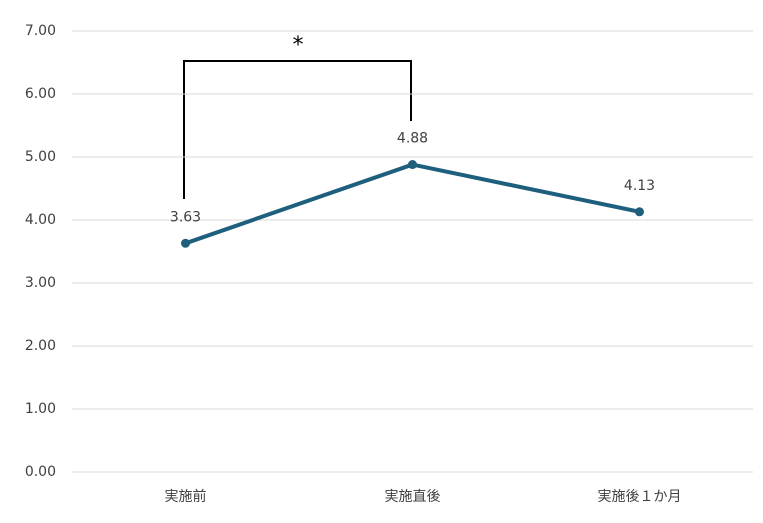 The image size is (763, 523). What do you see at coordinates (40, 346) in the screenshot?
I see `y-tick-label: 2.00` at bounding box center [40, 346].